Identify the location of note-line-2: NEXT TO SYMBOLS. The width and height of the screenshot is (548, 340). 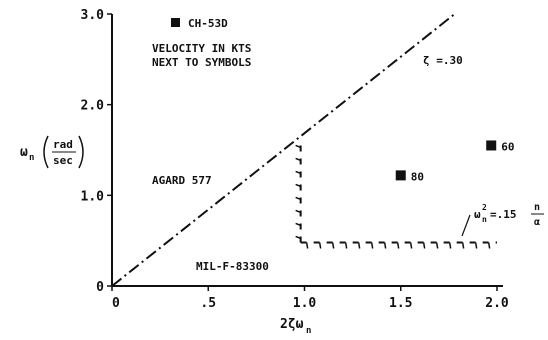
(201, 62).